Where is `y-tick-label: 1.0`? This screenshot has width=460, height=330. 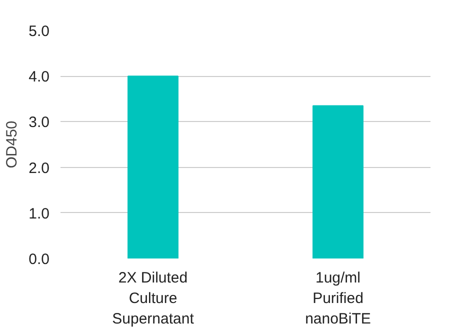 y-tick-label: 1.0 is located at coordinates (39, 213).